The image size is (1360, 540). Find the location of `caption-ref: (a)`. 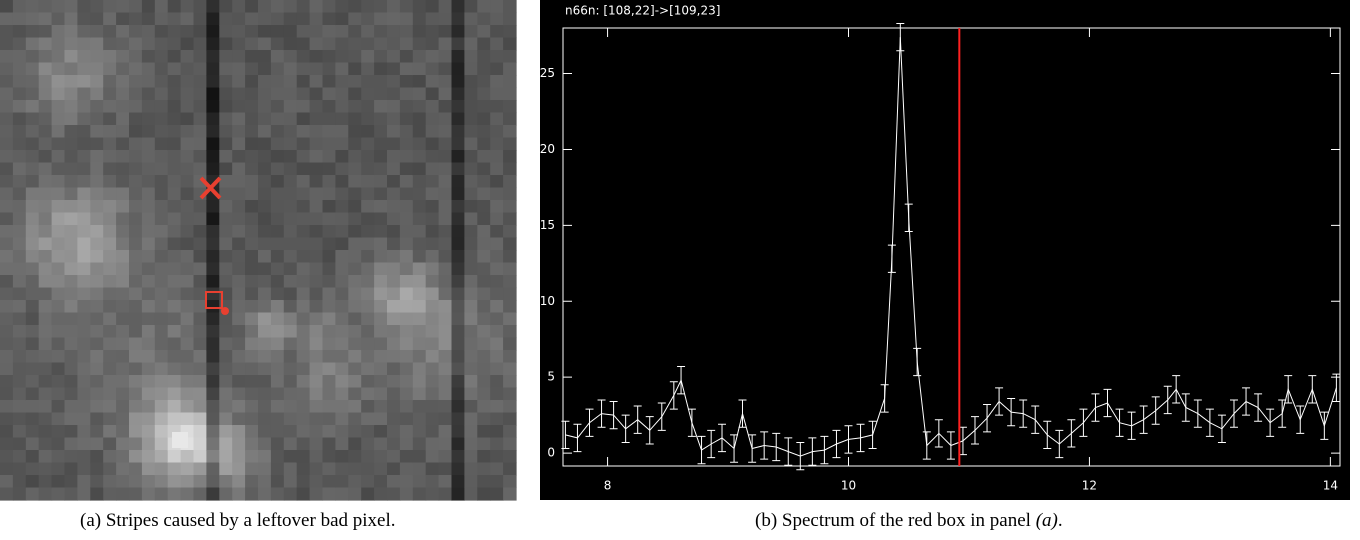

caption-ref: (a) is located at coordinates (1046, 520).